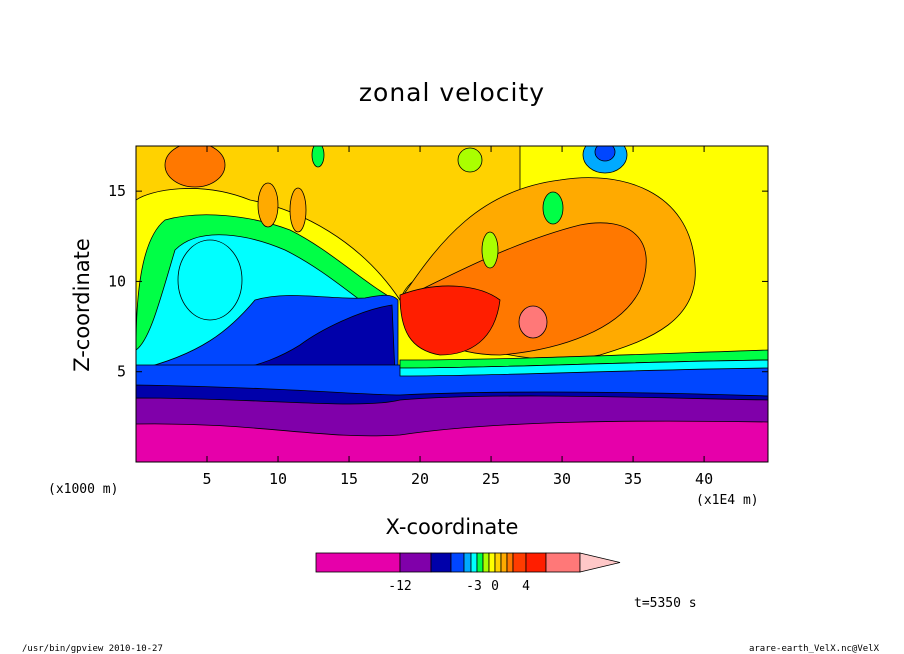  Describe the element at coordinates (278, 479) in the screenshot. I see `x-tick-label: 10` at that location.